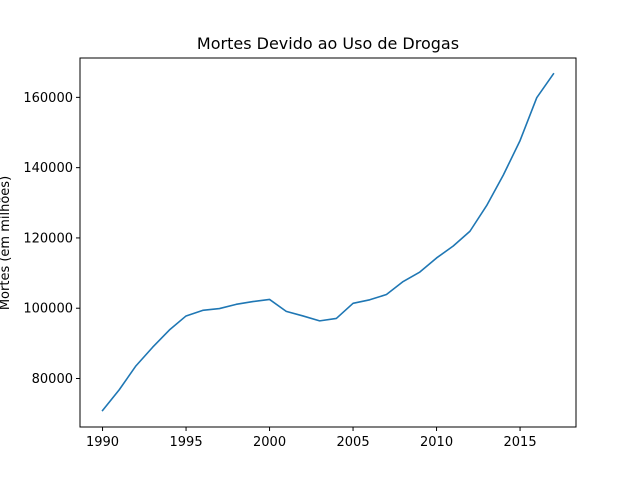 The width and height of the screenshot is (640, 480). What do you see at coordinates (102, 442) in the screenshot?
I see `x-tick-label: 1990` at bounding box center [102, 442].